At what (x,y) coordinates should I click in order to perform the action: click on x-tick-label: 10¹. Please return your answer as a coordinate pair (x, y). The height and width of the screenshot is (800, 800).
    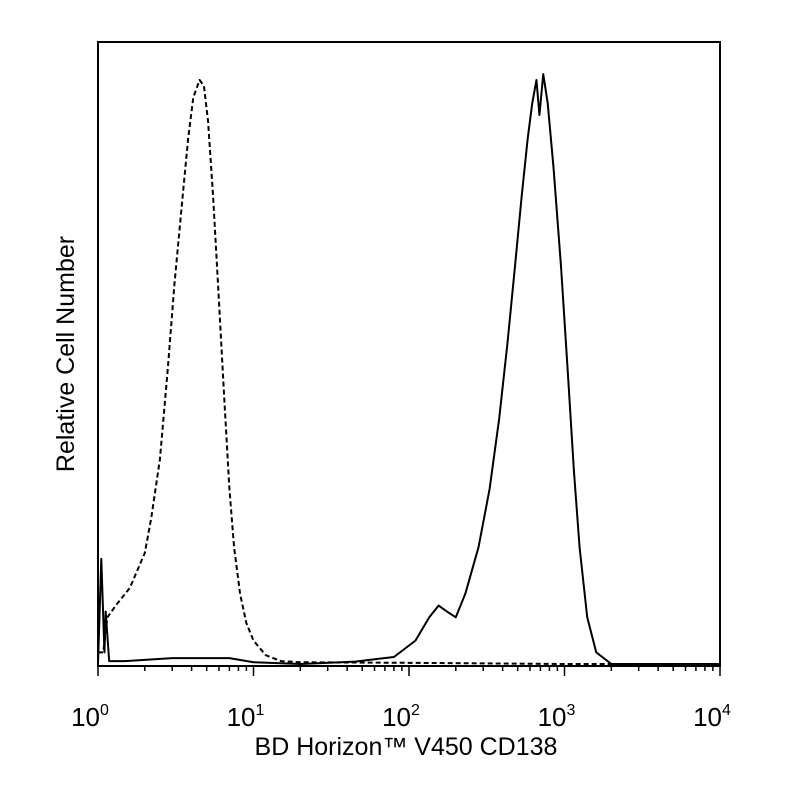
    Looking at the image, I should click on (246, 717).